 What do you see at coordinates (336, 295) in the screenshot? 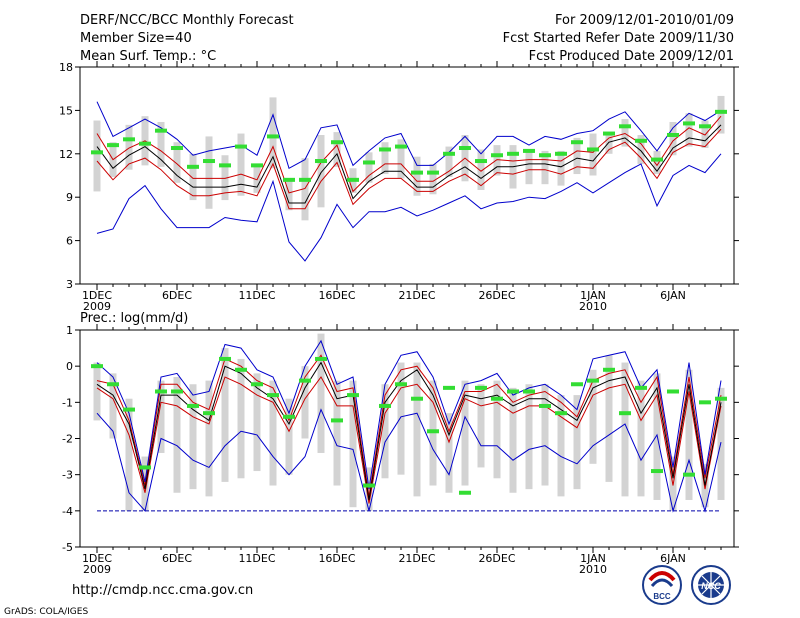
I see `x-tick-label: 16DEC` at bounding box center [336, 295].